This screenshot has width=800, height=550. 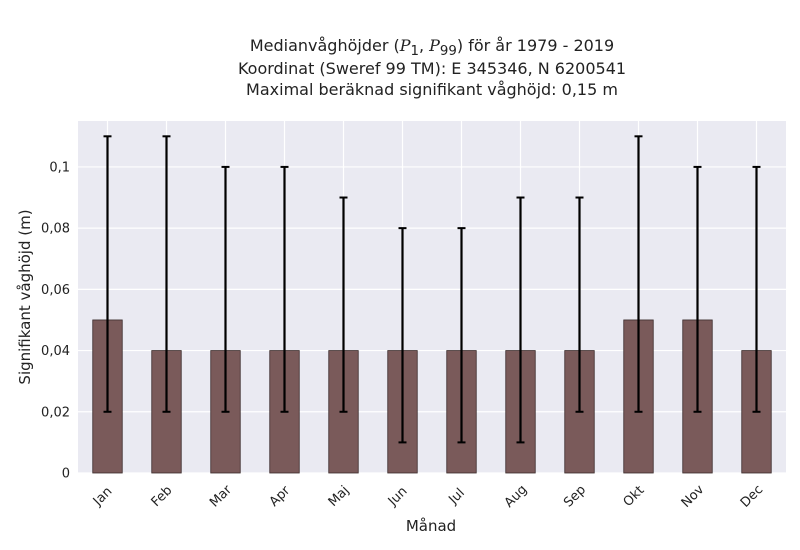 What do you see at coordinates (102, 496) in the screenshot?
I see `x-tick-label: Jan` at bounding box center [102, 496].